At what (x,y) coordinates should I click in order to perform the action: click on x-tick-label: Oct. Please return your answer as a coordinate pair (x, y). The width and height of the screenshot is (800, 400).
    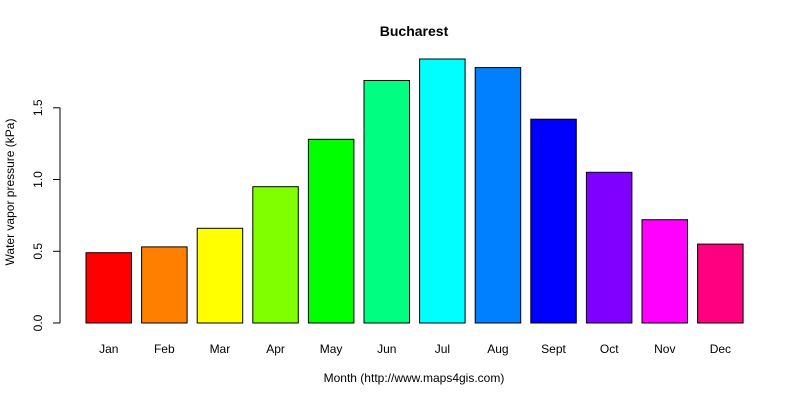
    Looking at the image, I should click on (609, 349).